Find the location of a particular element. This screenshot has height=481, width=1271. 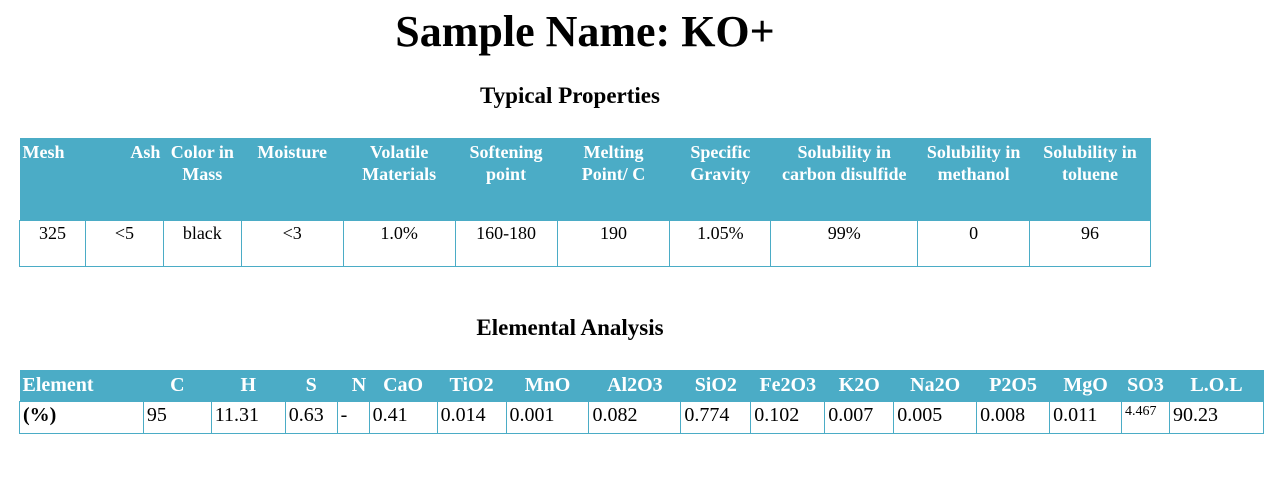

header-mesh: Mesh is located at coordinates (52, 179).